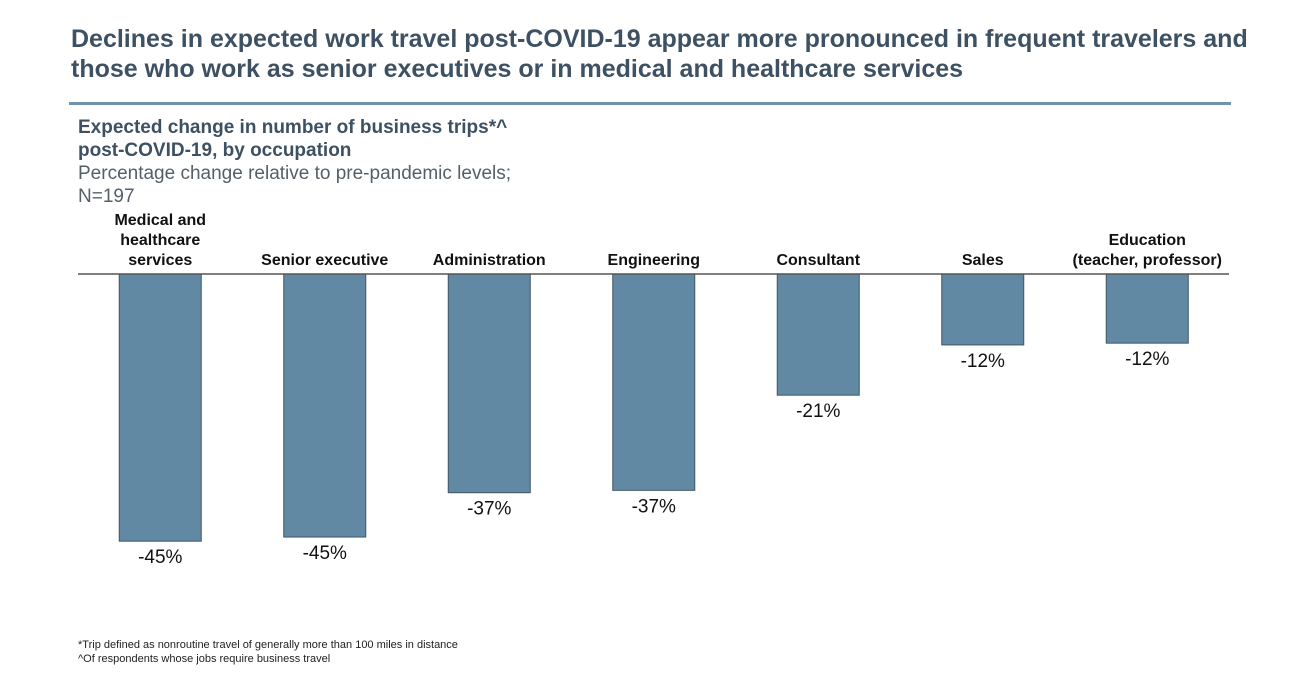 The image size is (1300, 692). What do you see at coordinates (489, 260) in the screenshot?
I see `category-label-2-0: Administration` at bounding box center [489, 260].